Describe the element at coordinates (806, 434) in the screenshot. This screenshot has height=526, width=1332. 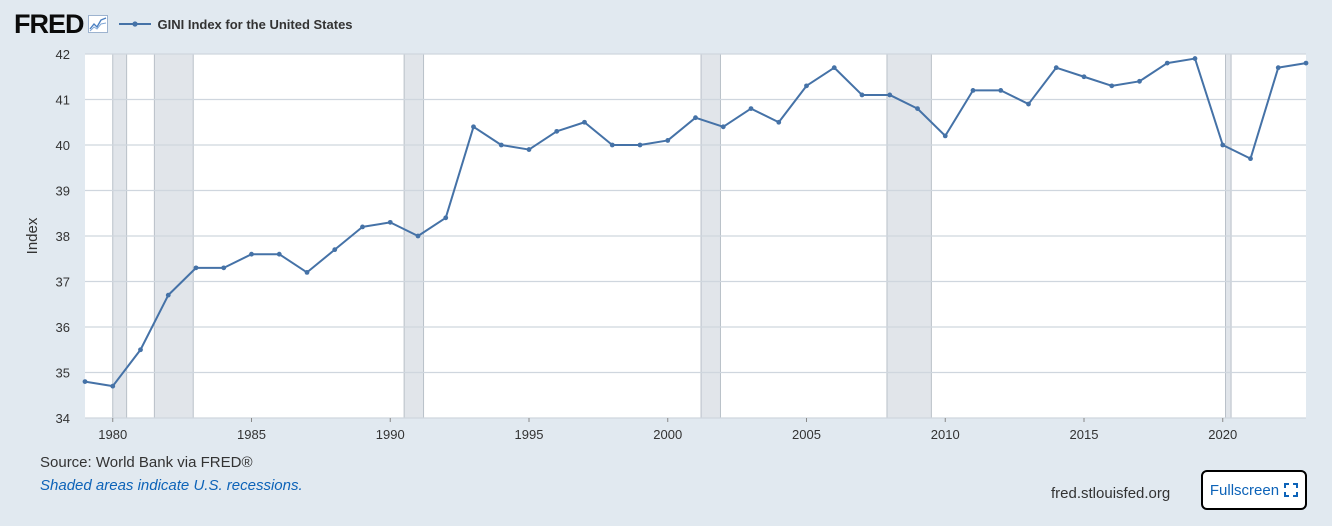
I see `x-tick-label-2005: 2005` at that location.